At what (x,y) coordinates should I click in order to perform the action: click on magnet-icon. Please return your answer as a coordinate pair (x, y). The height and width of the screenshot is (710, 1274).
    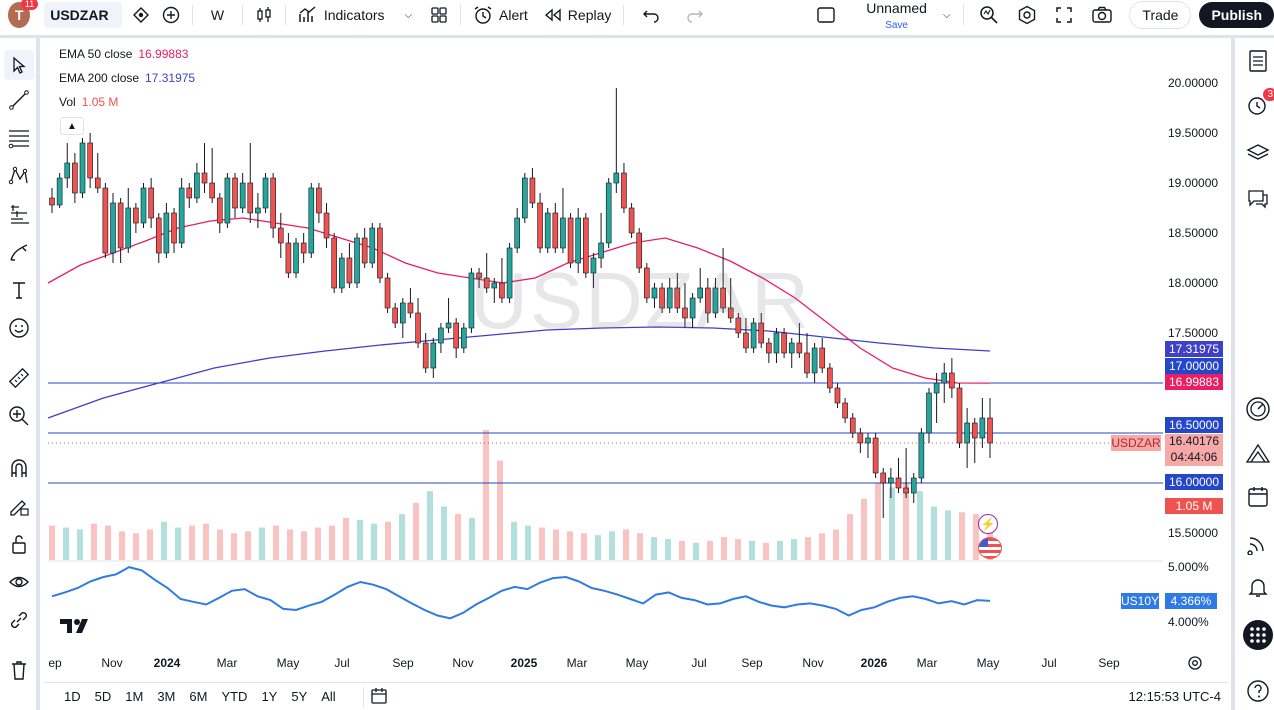
    Looking at the image, I should click on (19, 468).